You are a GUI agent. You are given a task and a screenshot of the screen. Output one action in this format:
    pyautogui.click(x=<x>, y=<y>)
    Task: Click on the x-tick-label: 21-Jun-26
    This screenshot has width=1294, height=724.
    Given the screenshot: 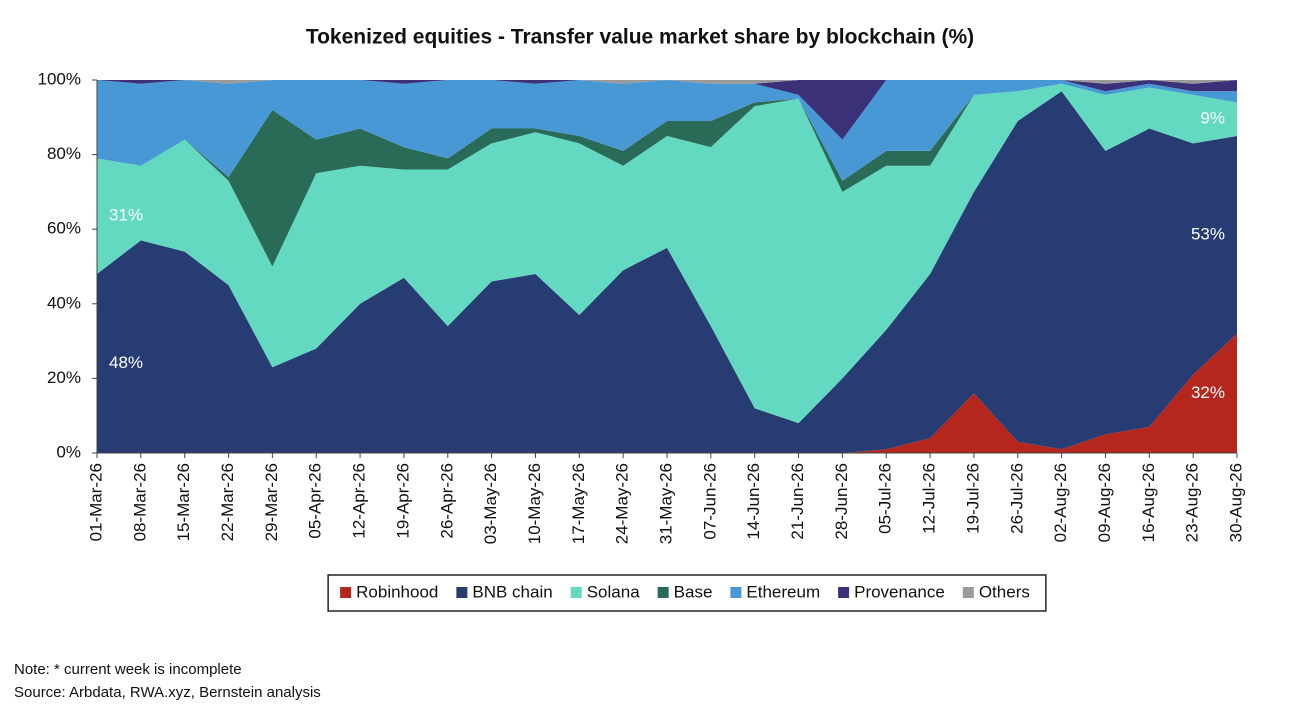 What is the action you would take?
    pyautogui.click(x=797, y=501)
    